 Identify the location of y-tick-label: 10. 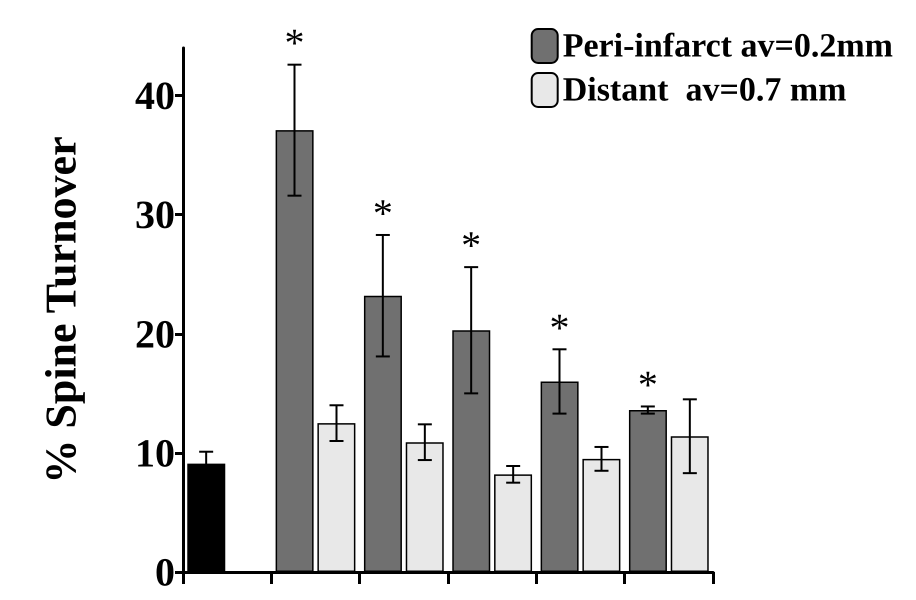
(155, 453).